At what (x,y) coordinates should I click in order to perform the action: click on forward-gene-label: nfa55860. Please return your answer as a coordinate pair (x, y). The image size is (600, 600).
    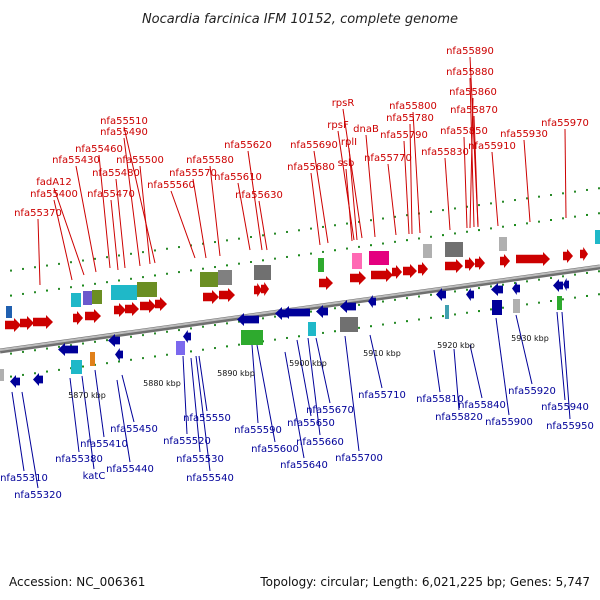
    Looking at the image, I should click on (473, 92).